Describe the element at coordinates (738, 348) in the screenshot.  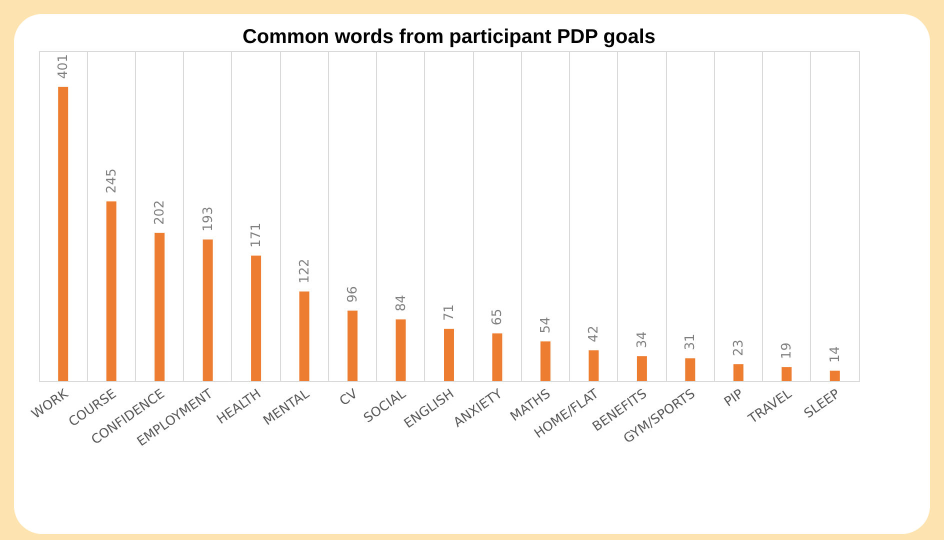
I see `data-label: 23` at that location.